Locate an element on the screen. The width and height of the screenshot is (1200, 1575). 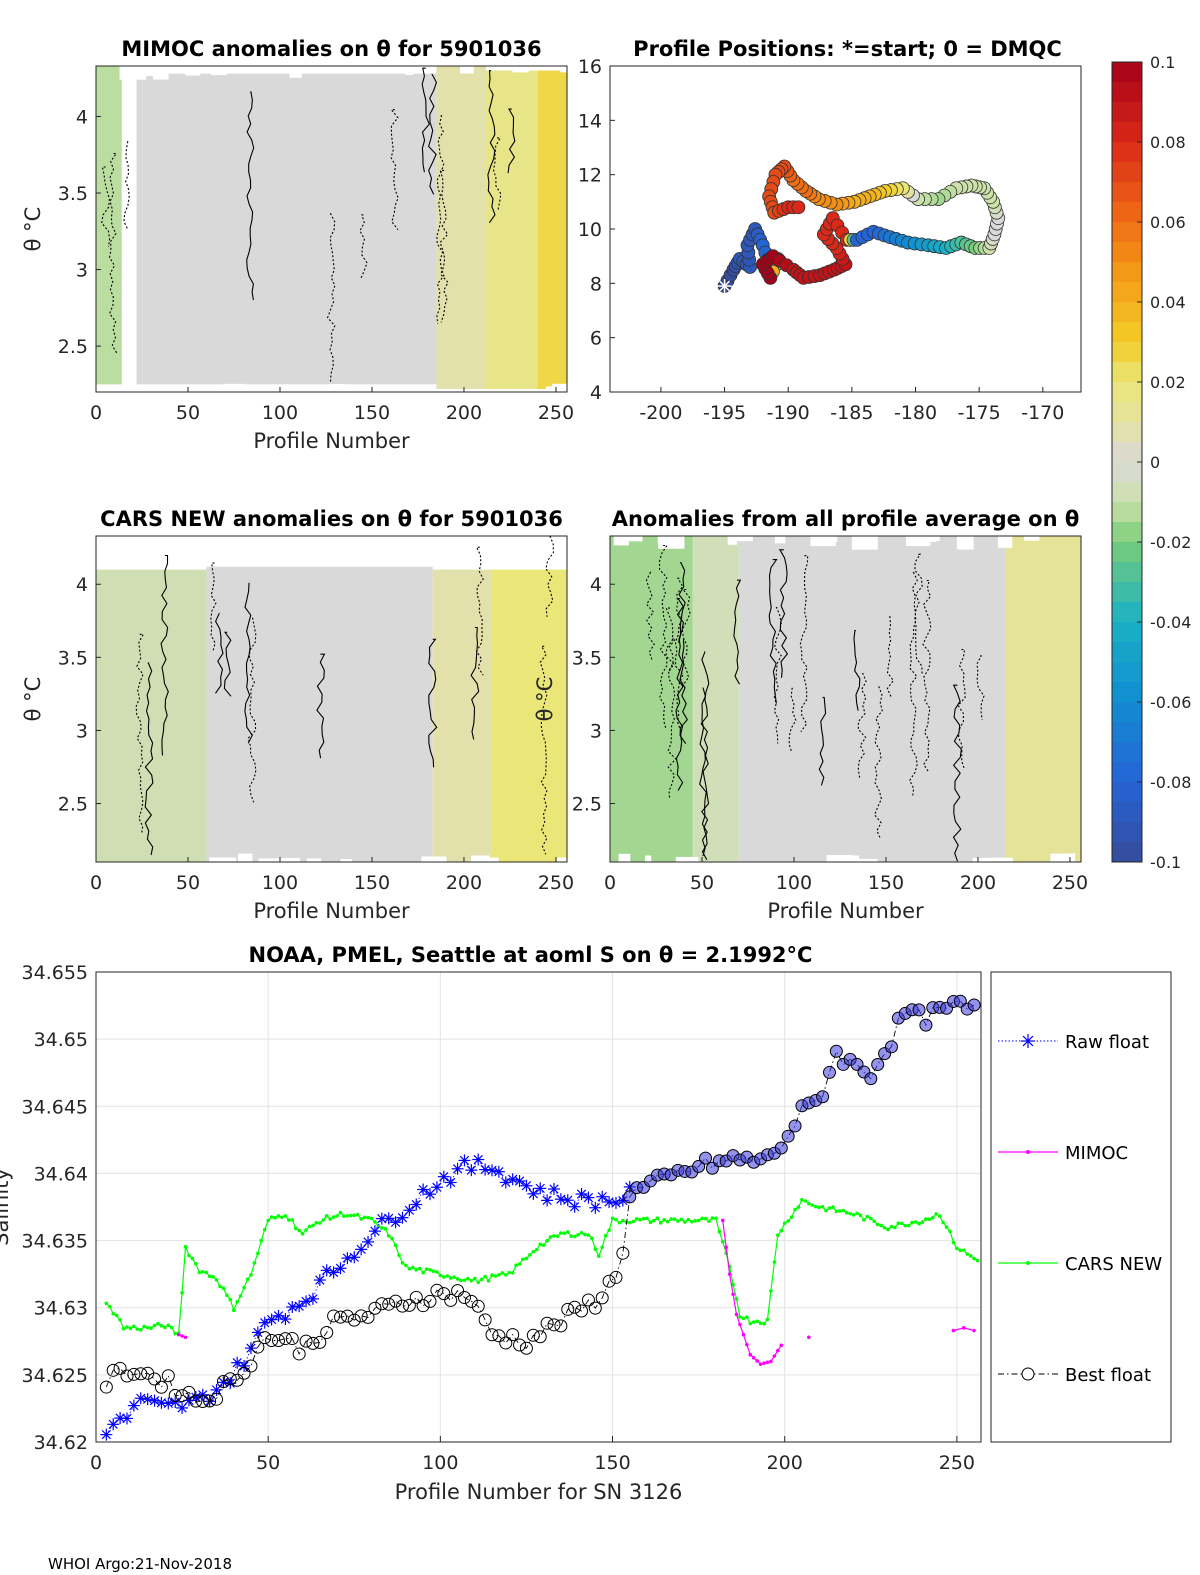
axes-box is located at coordinates (331, 699).